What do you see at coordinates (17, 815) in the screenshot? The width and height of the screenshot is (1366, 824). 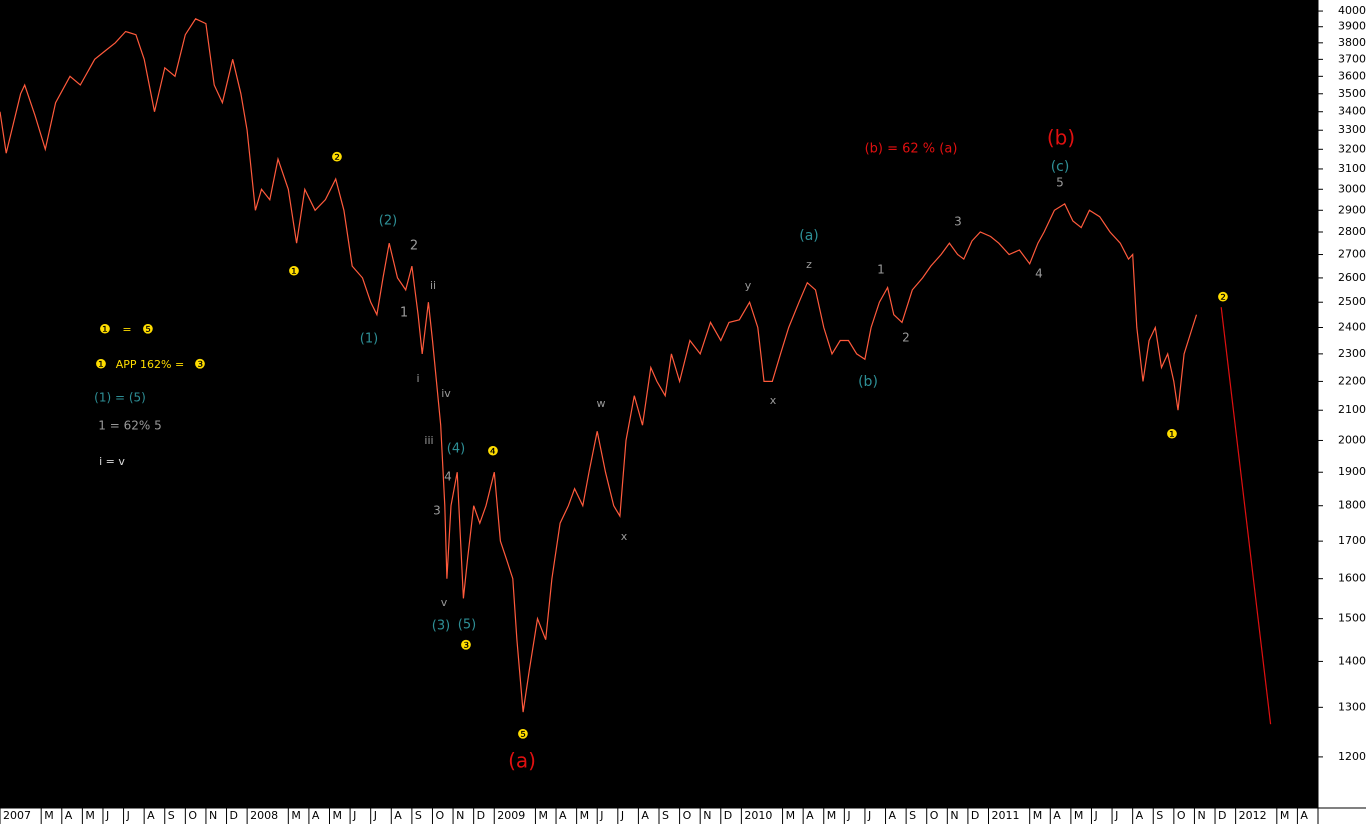 I see `x-tick-label: 2007` at bounding box center [17, 815].